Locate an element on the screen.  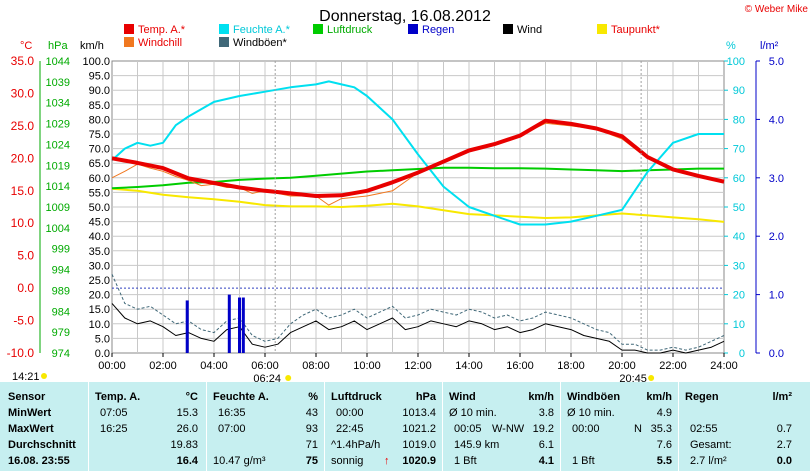
pressure-tick-label: 1044 is located at coordinates (58, 62).